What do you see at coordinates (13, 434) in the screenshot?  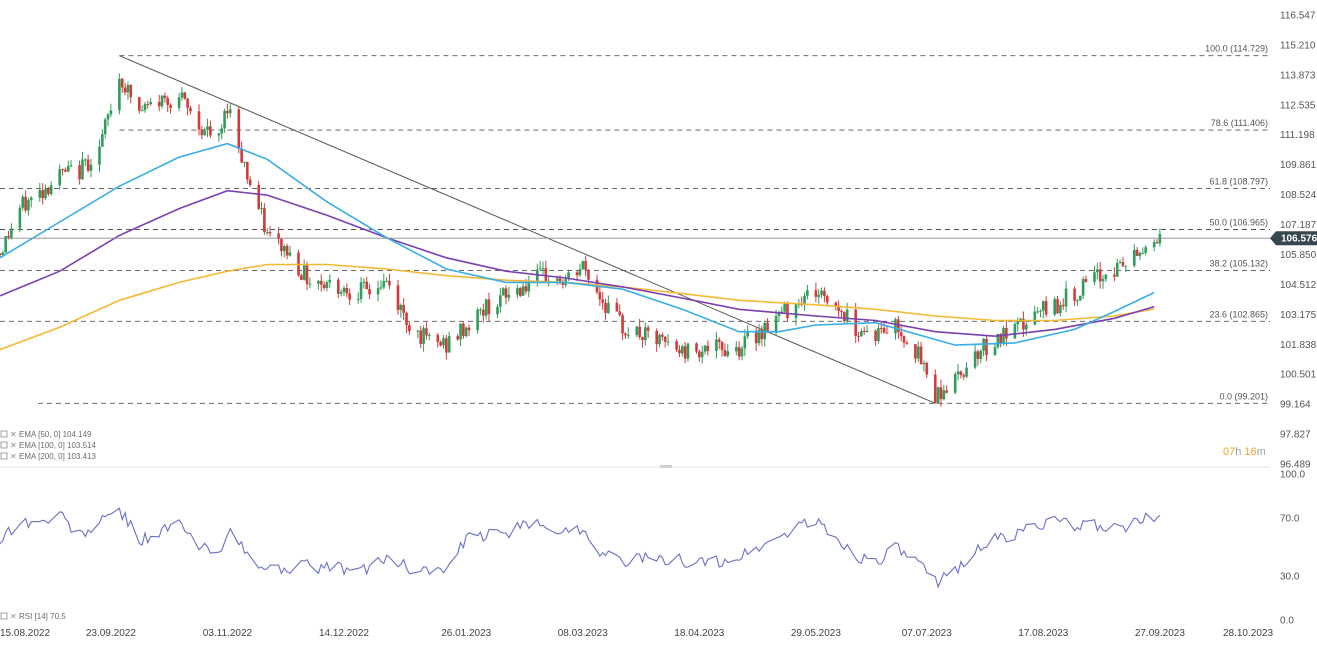 I see `legend-close-icon: ✕` at bounding box center [13, 434].